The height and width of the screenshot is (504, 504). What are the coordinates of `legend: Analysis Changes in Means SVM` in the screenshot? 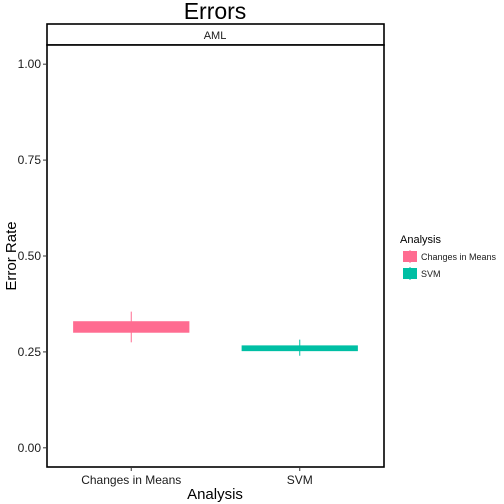 It's located at (448, 257).